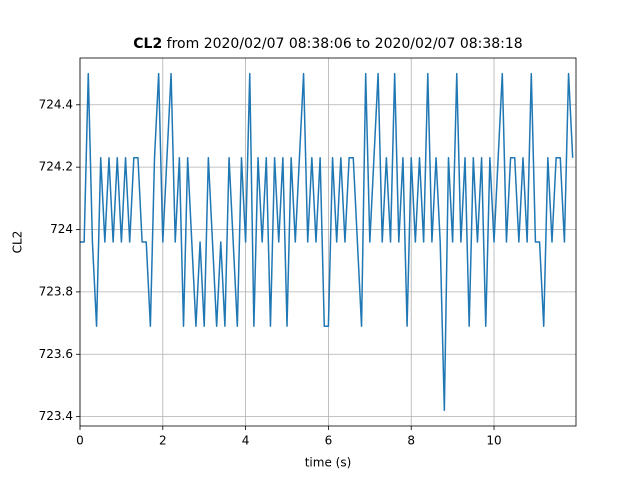  Describe the element at coordinates (18, 242) in the screenshot. I see `y-axis-label: CL2` at that location.